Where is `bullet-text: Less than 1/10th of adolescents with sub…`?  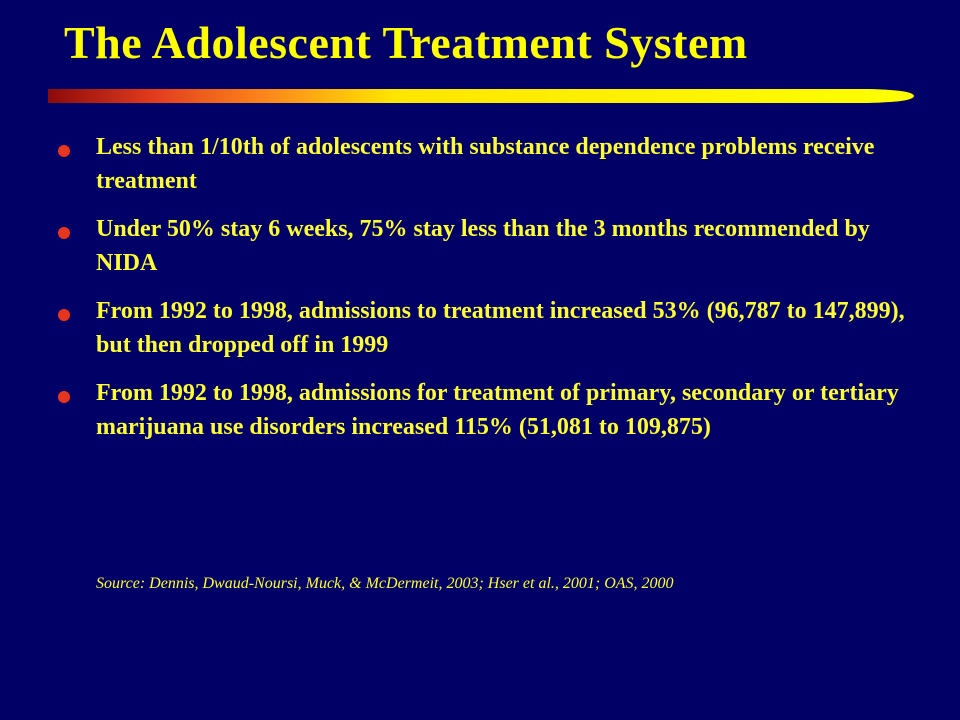 bullet-text: Less than 1/10th of adolescents with sub… is located at coordinates (485, 164).